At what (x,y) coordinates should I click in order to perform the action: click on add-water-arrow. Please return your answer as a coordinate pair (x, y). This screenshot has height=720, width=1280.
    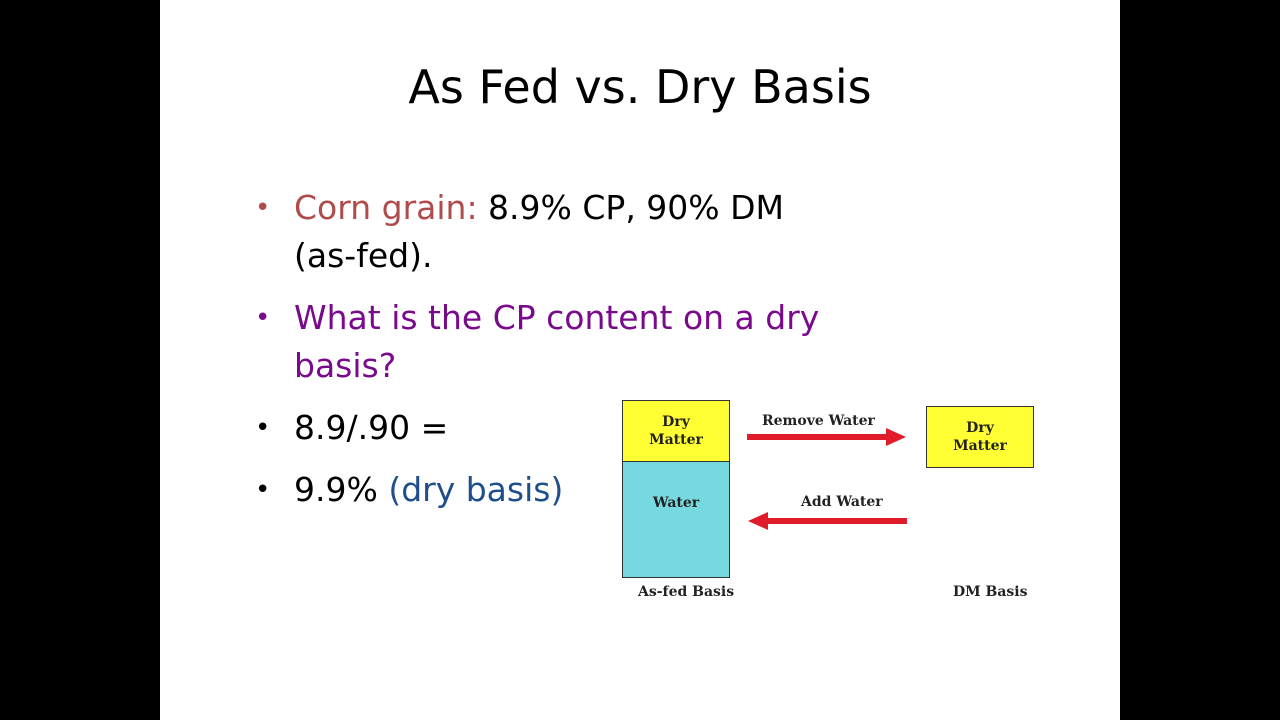
    Looking at the image, I should click on (827, 521).